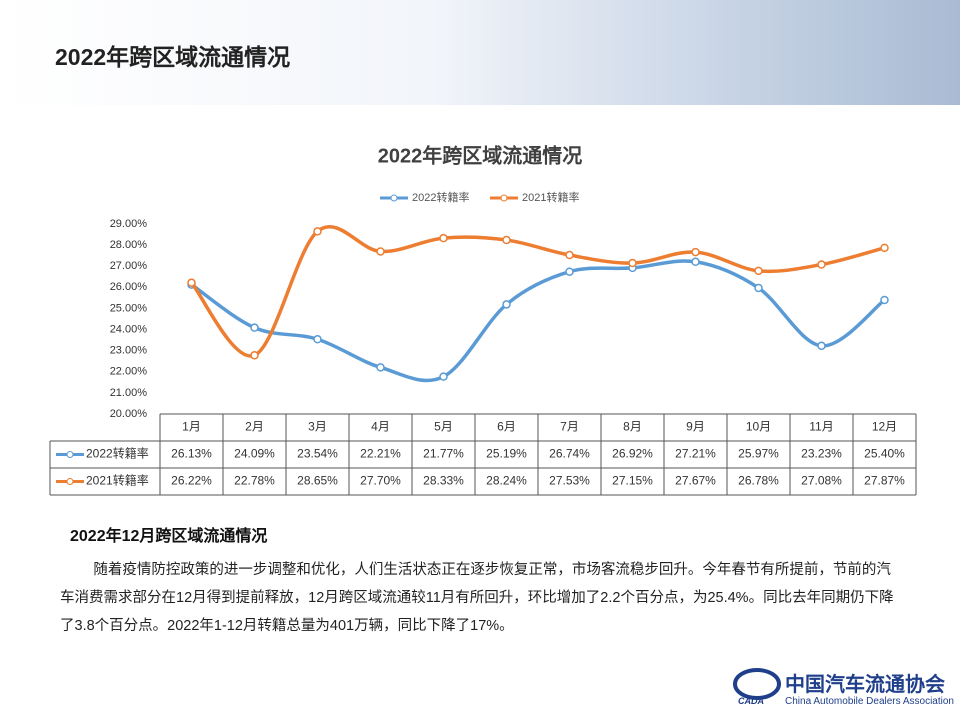  Describe the element at coordinates (480, 52) in the screenshot. I see `header-band: 2022年跨区域流通情况` at that location.